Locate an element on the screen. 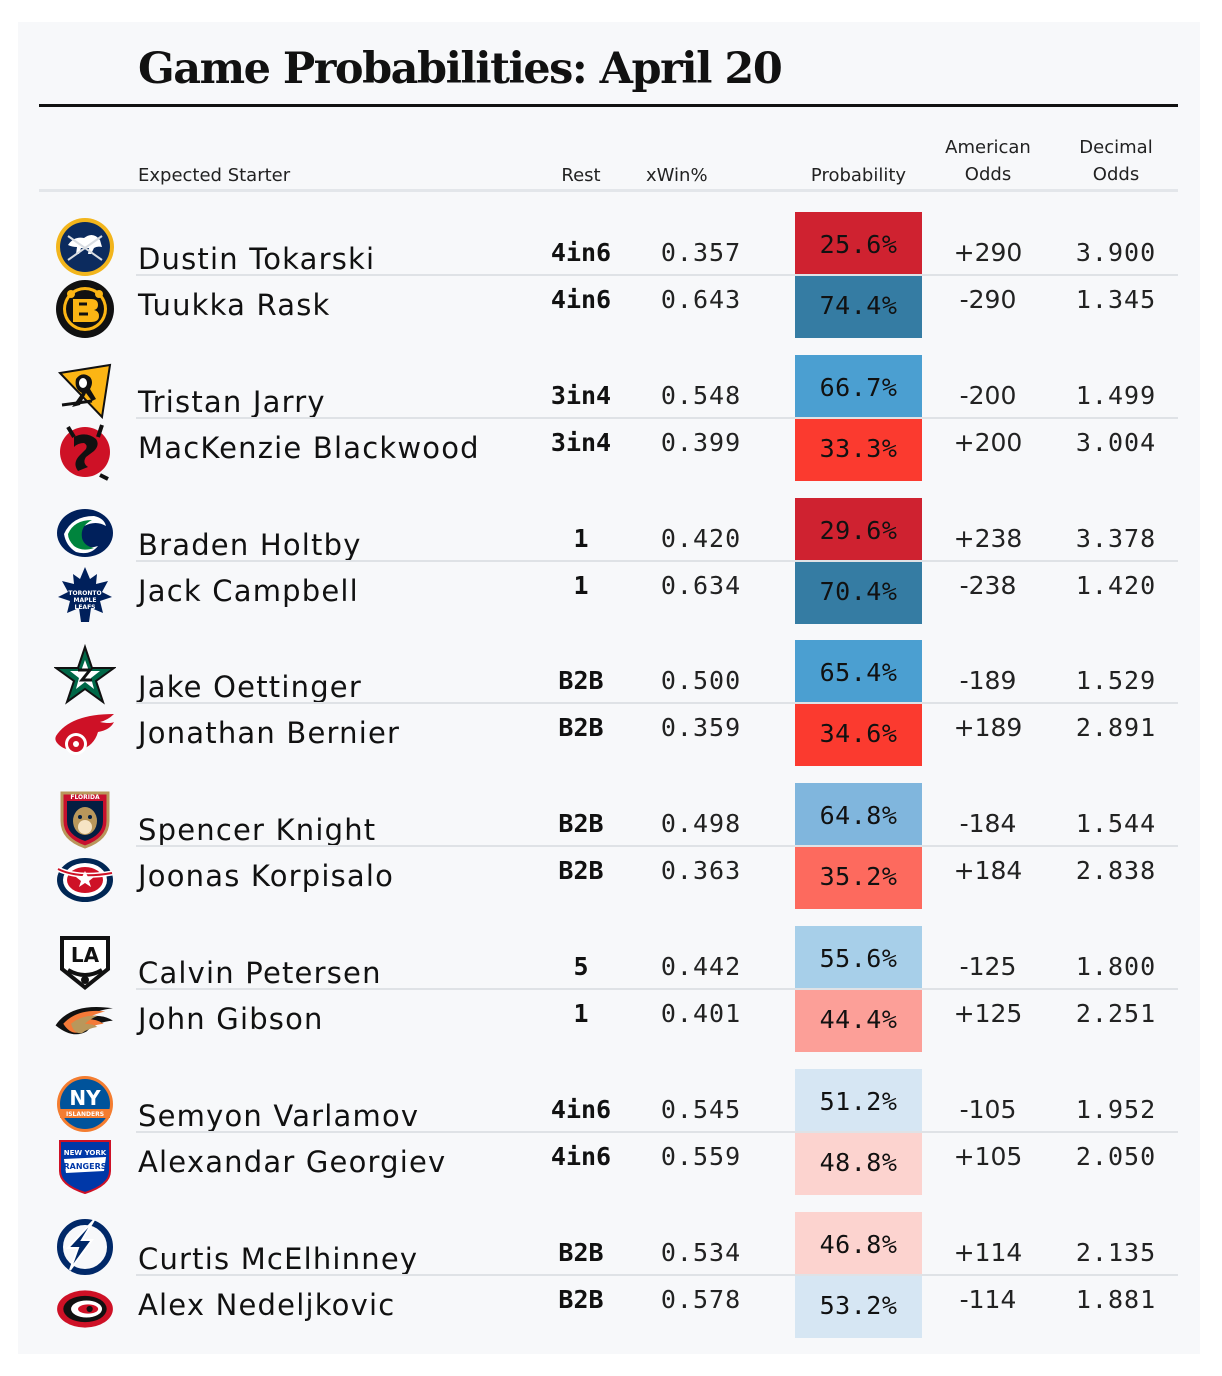 Image resolution: width=1222 pixels, height=1376 pixels. american-odds-value: +105 is located at coordinates (988, 1156).